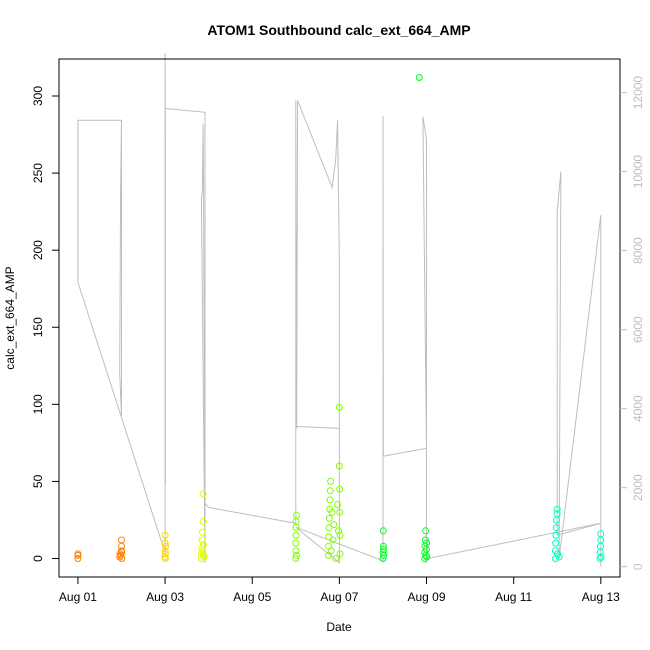 The height and width of the screenshot is (650, 650). What do you see at coordinates (165, 597) in the screenshot?
I see `x-tick-label: Aug 03` at bounding box center [165, 597].